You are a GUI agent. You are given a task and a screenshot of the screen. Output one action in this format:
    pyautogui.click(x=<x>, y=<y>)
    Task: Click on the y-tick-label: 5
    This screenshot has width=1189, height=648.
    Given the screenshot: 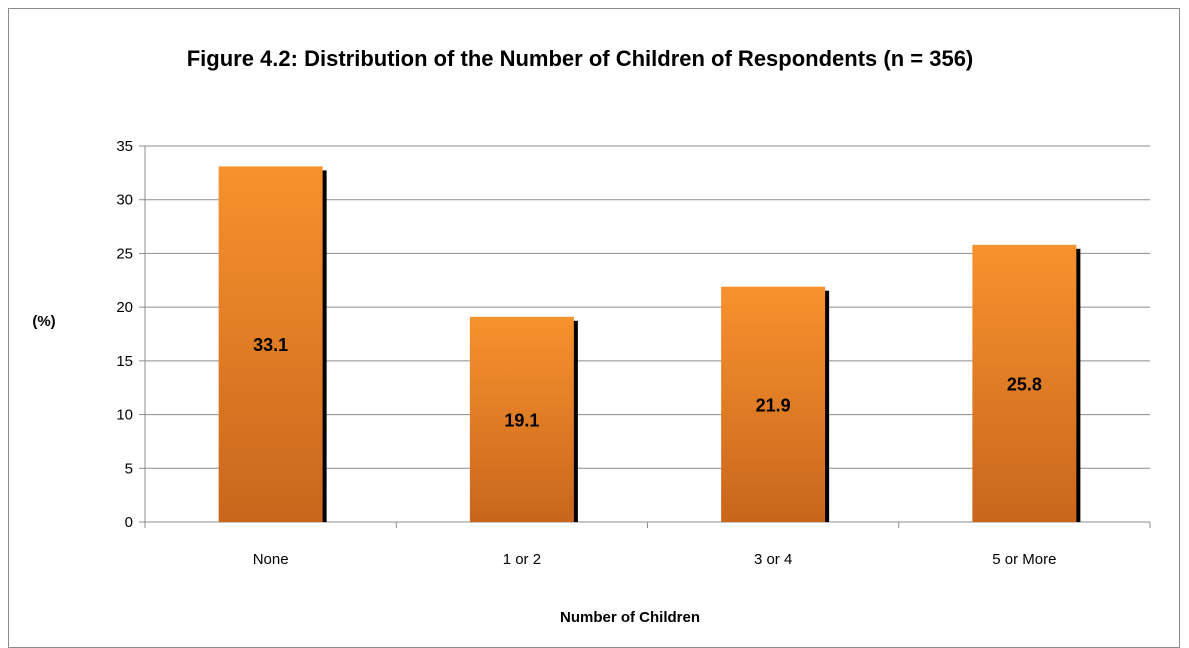 What is the action you would take?
    pyautogui.click(x=129, y=468)
    